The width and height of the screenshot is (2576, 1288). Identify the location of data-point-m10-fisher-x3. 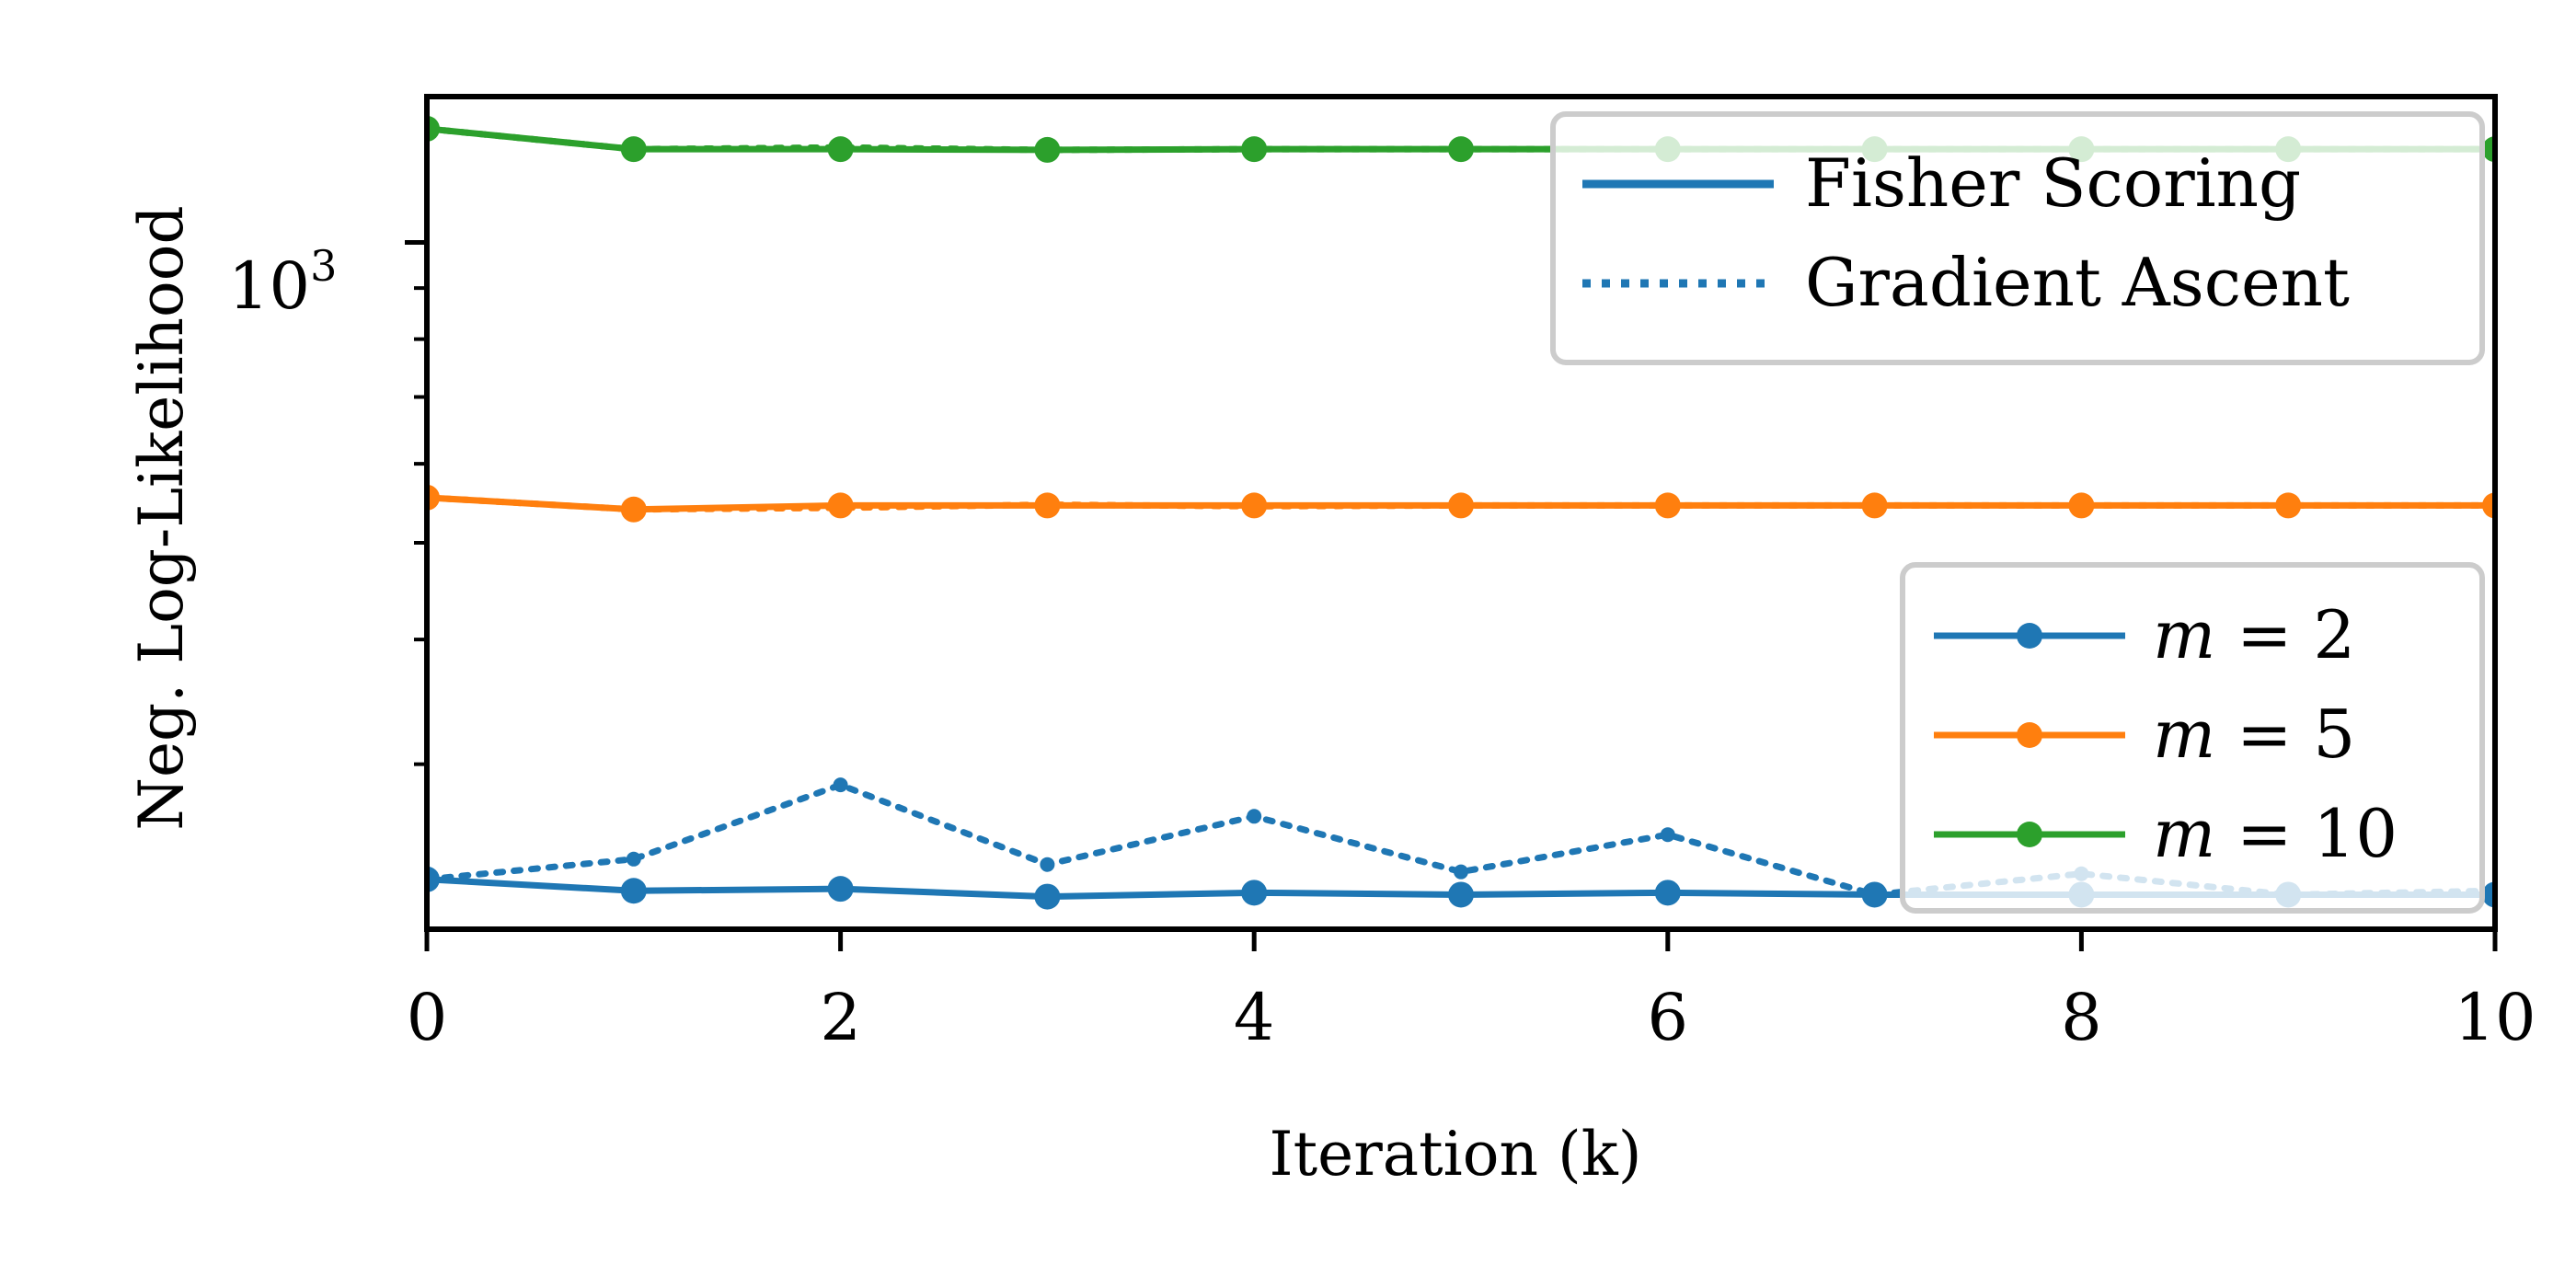
(1047, 149).